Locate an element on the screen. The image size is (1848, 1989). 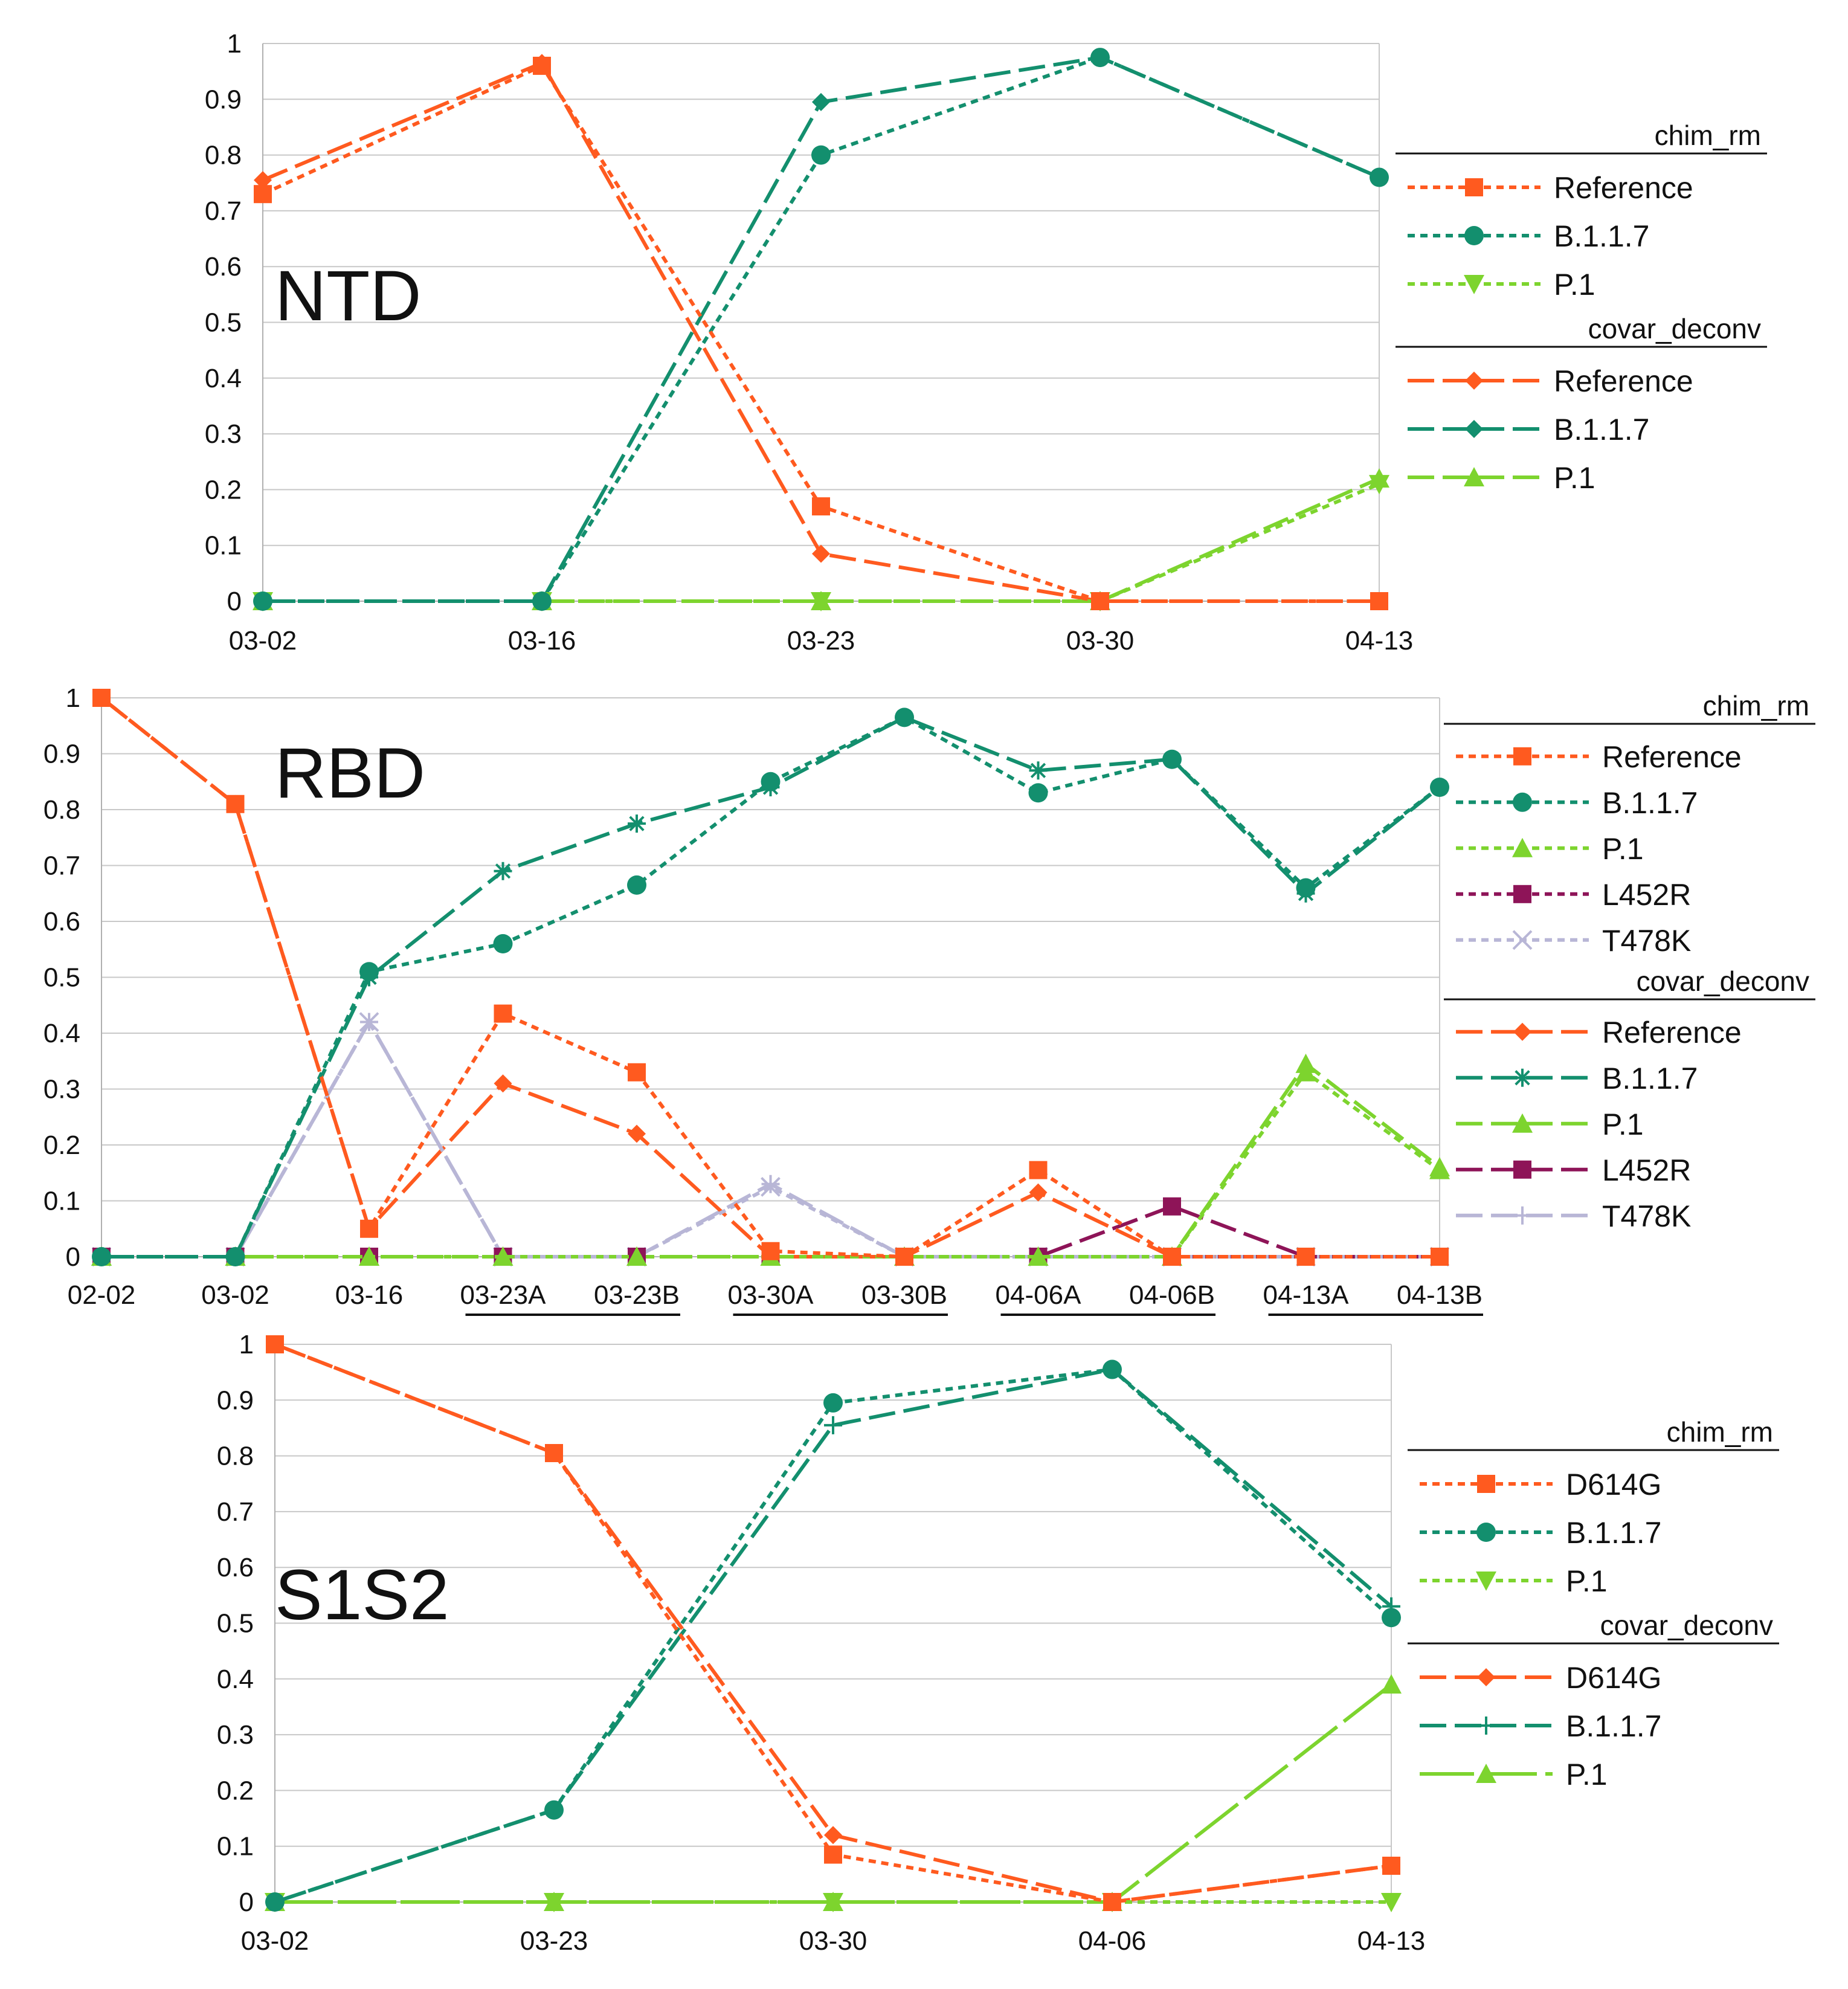
series-chim_rm-t478k is located at coordinates (770, 1139).